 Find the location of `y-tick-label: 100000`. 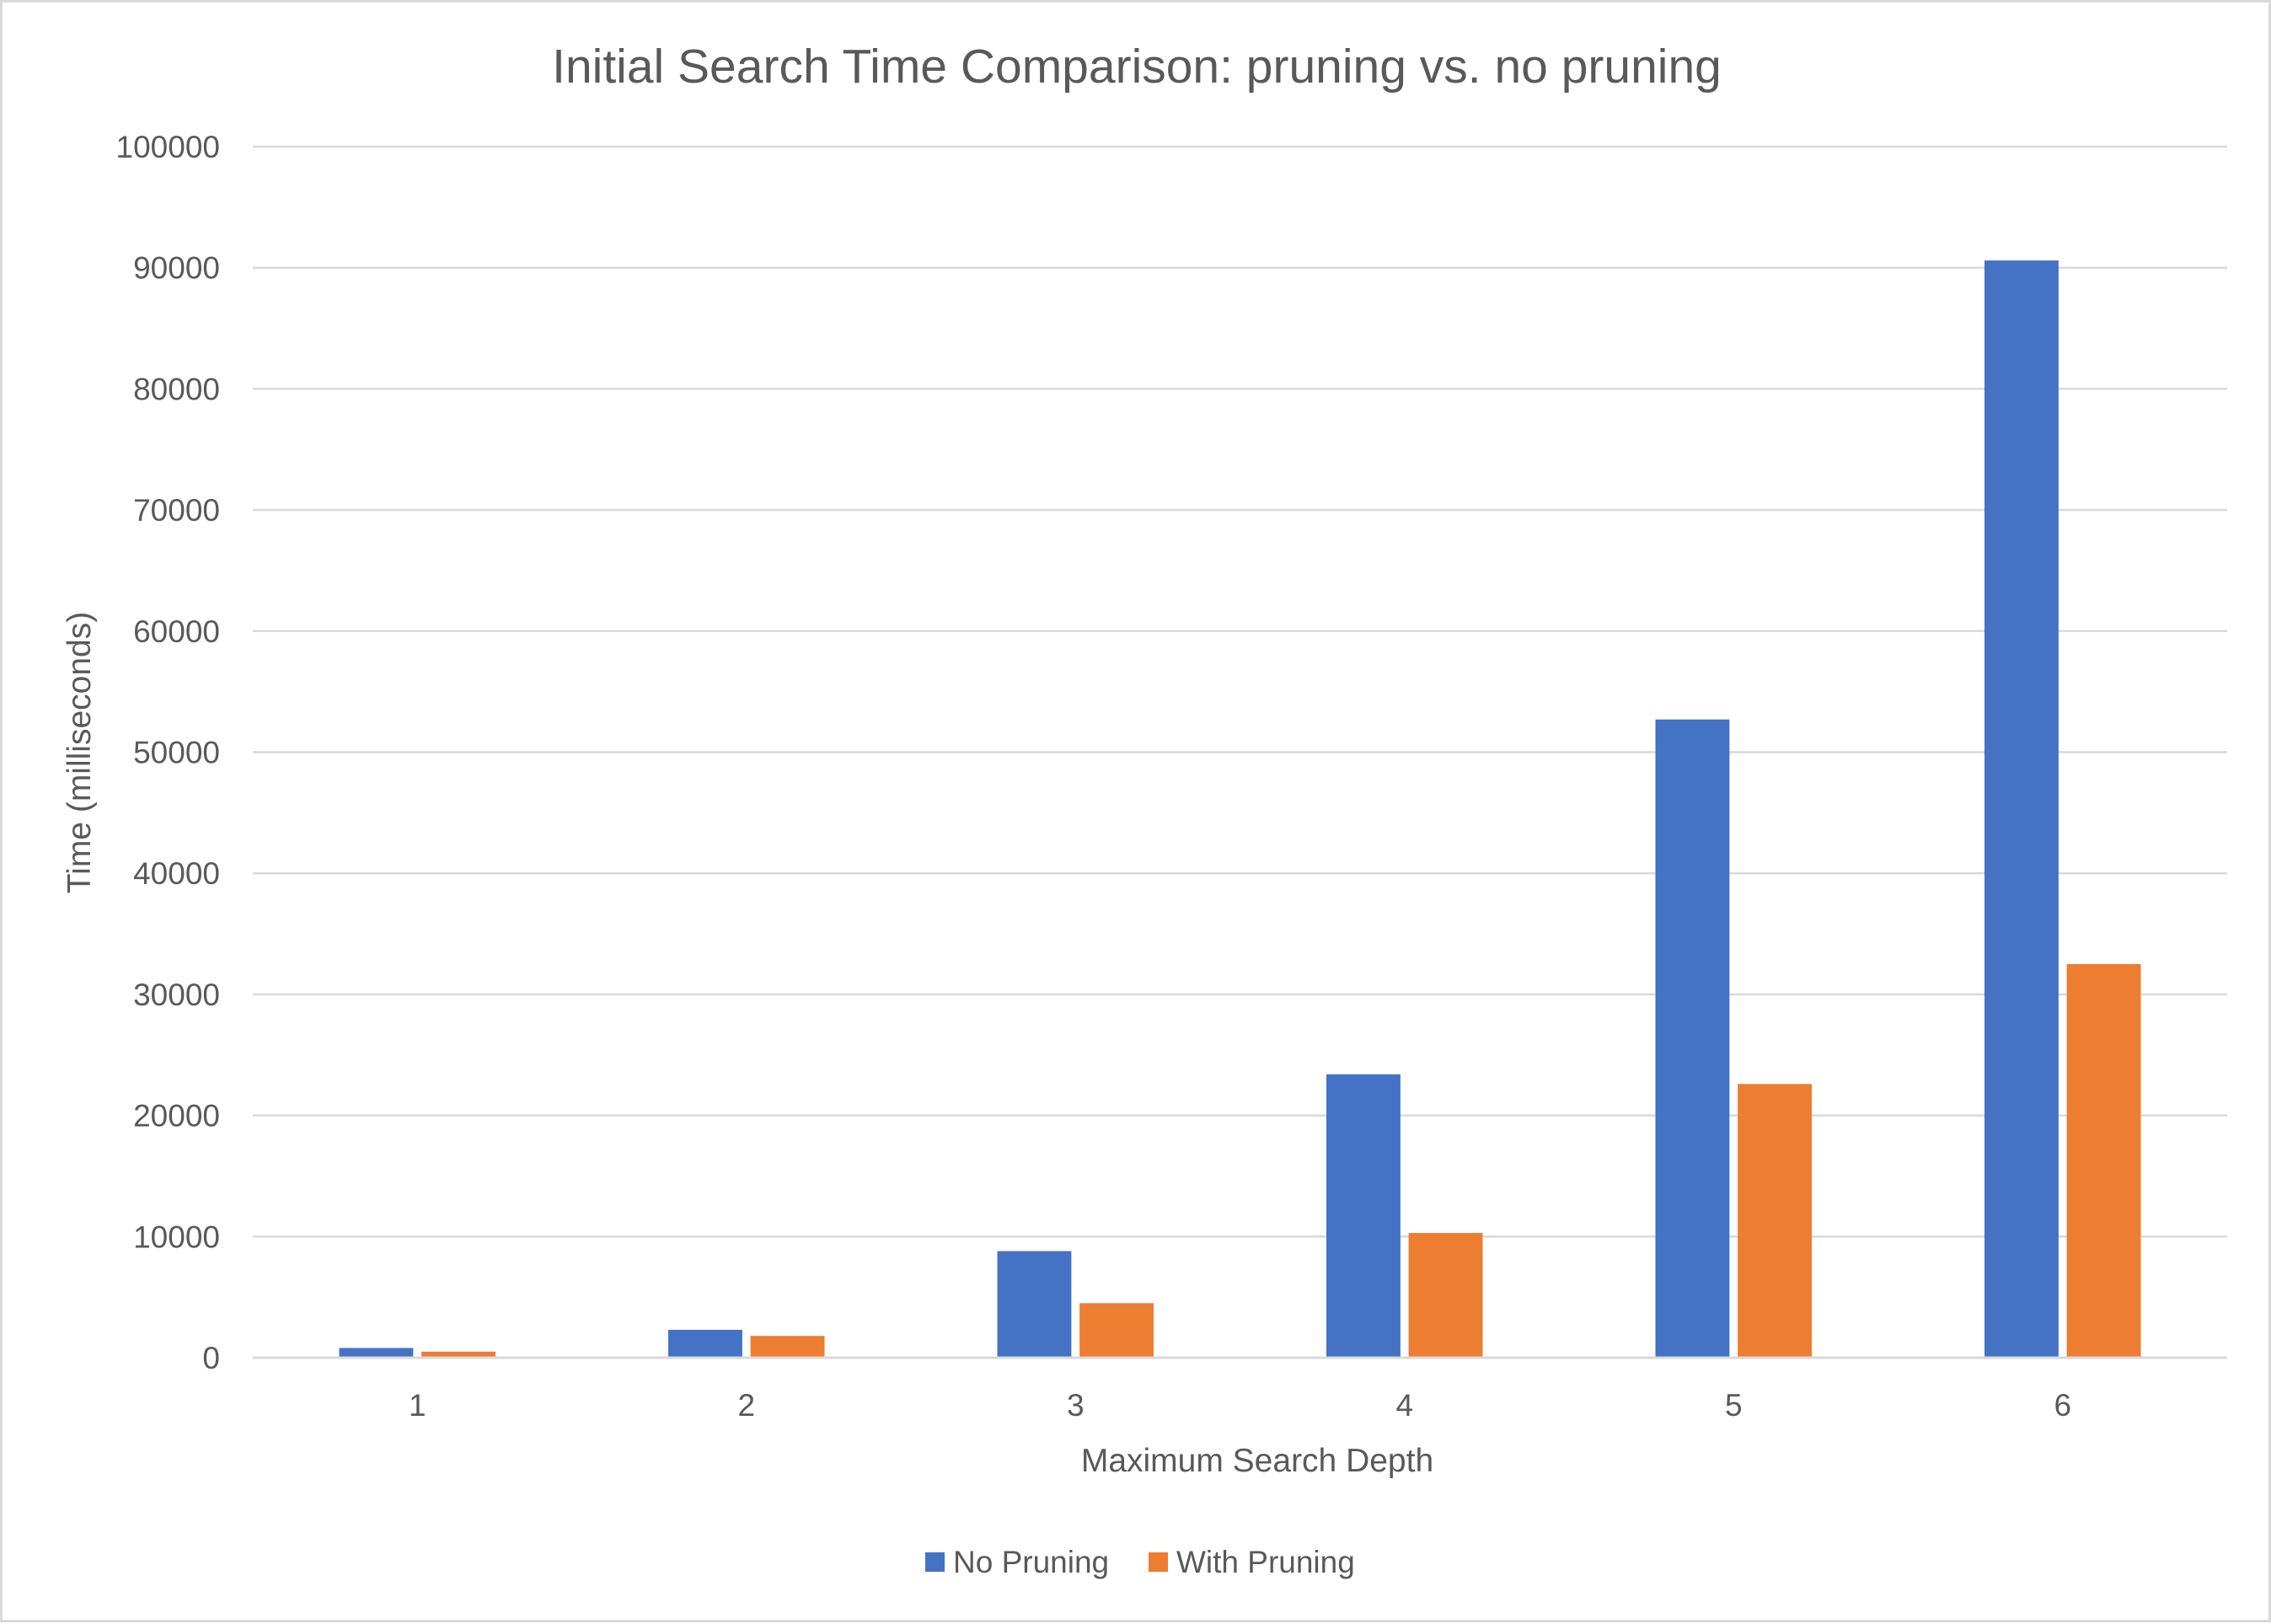

y-tick-label: 100000 is located at coordinates (168, 147).